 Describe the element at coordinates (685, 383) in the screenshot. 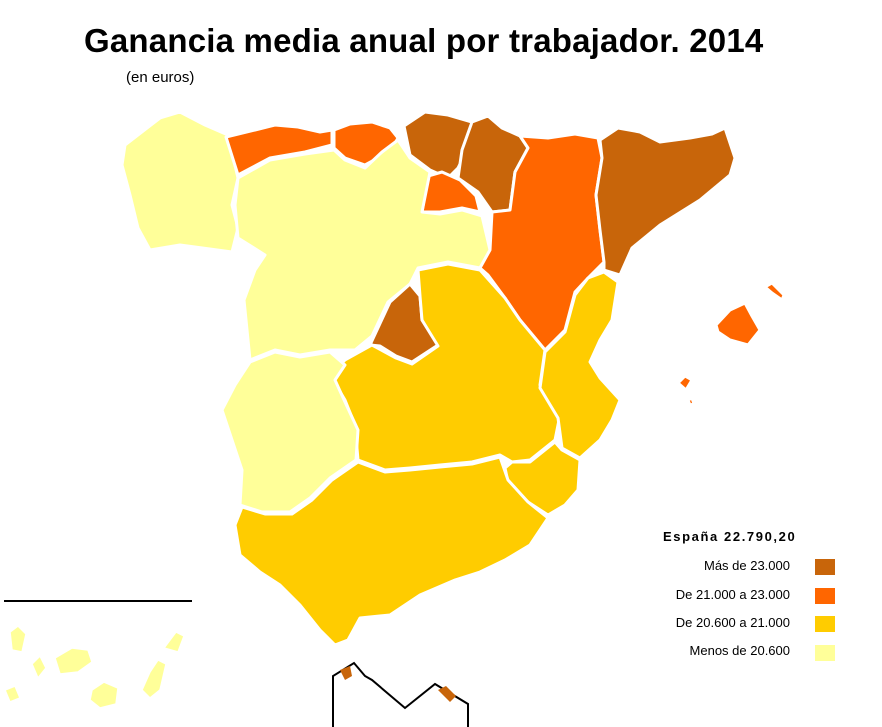

I see `region-baleares-ibiza` at that location.